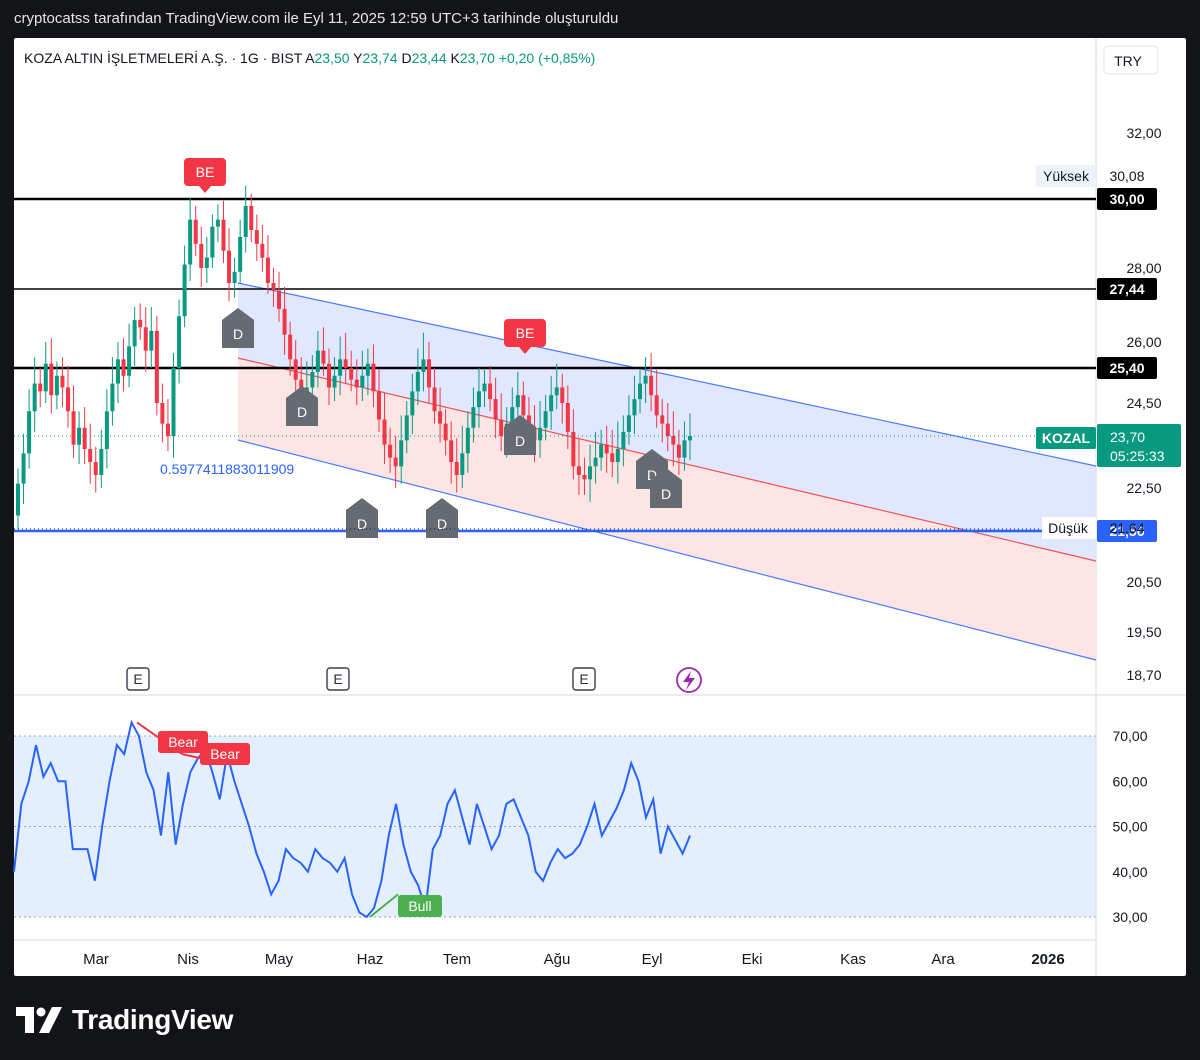  What do you see at coordinates (153, 1019) in the screenshot?
I see `tradingview-wordmark: TradingView` at bounding box center [153, 1019].